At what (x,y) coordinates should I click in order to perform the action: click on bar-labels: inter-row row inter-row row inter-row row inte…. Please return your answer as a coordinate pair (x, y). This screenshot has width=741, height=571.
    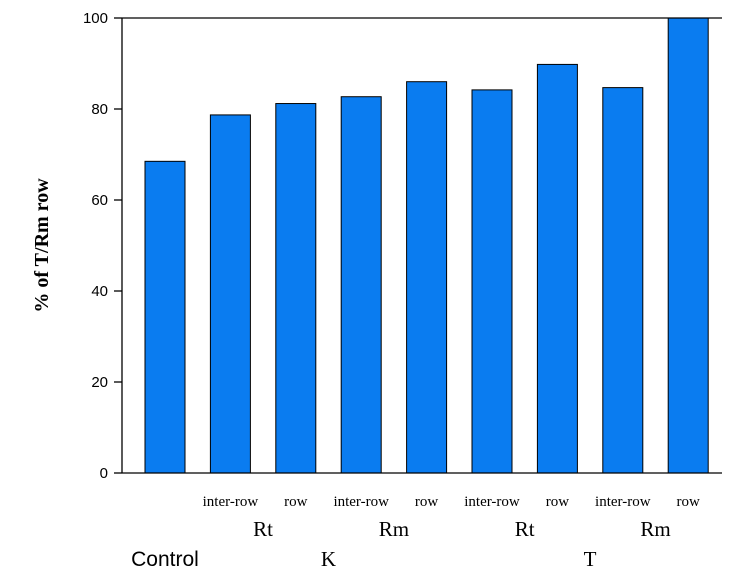
    Looking at the image, I should click on (451, 502).